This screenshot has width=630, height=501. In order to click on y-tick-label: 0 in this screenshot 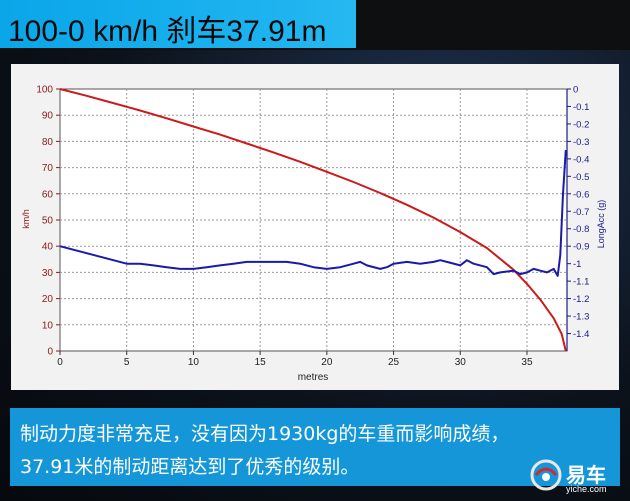, I will do `click(50, 352)`.